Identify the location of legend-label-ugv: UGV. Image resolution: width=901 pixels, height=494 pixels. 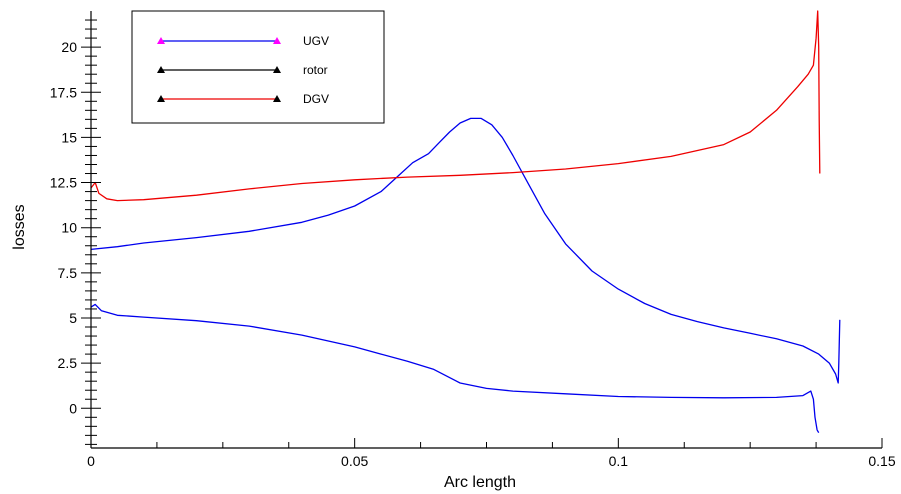
(316, 41).